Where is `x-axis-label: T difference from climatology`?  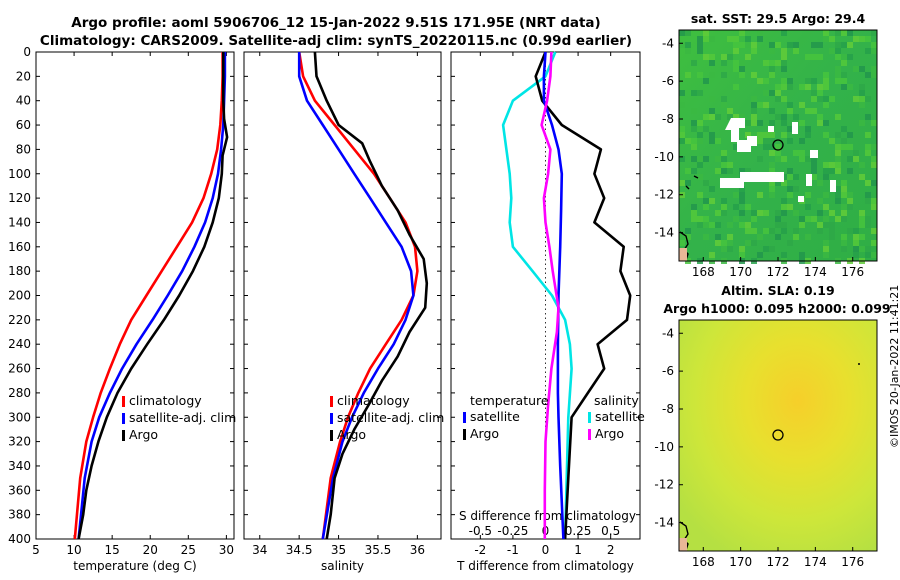
x-axis-label: T difference from climatology is located at coordinates (545, 566).